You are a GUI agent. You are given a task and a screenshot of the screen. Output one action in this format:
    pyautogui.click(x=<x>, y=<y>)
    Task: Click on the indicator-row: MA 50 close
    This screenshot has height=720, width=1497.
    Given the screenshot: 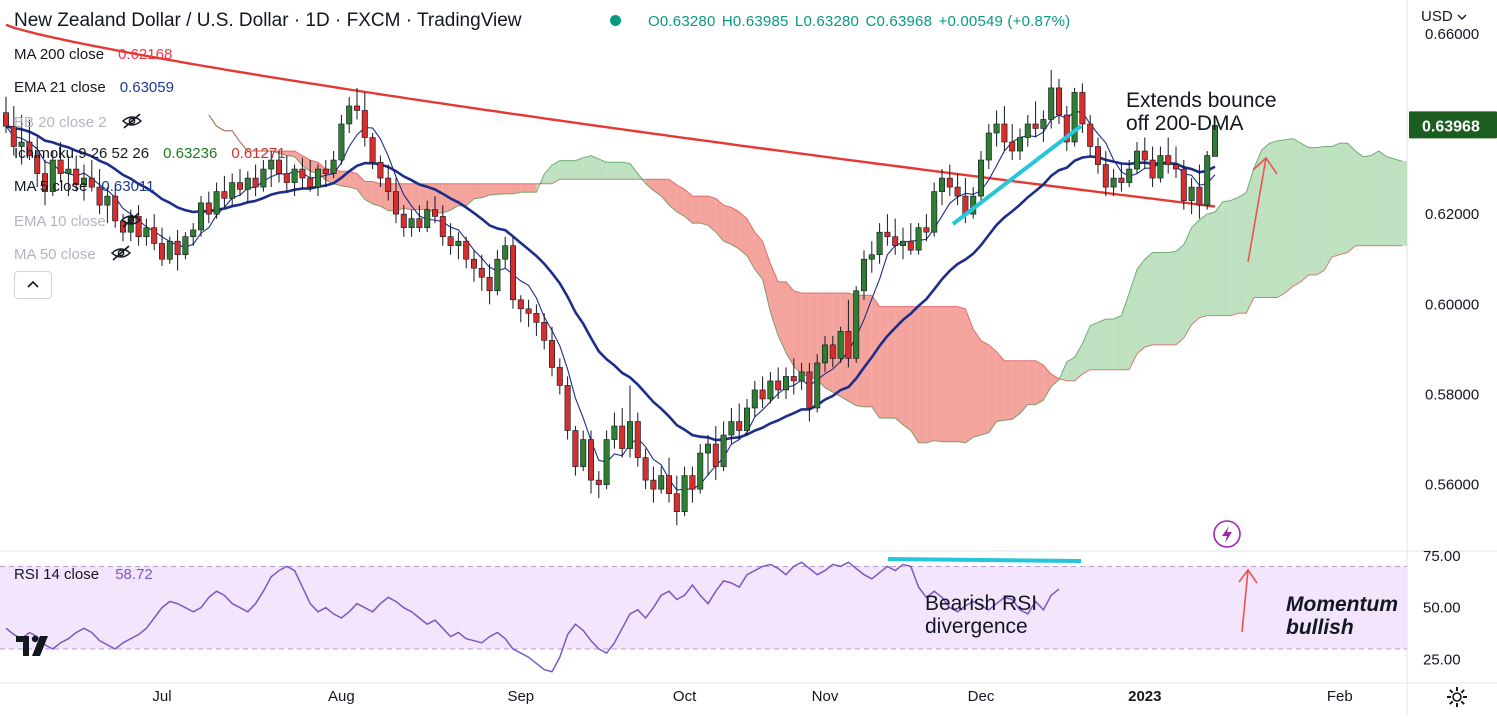 What is the action you would take?
    pyautogui.click(x=73, y=255)
    